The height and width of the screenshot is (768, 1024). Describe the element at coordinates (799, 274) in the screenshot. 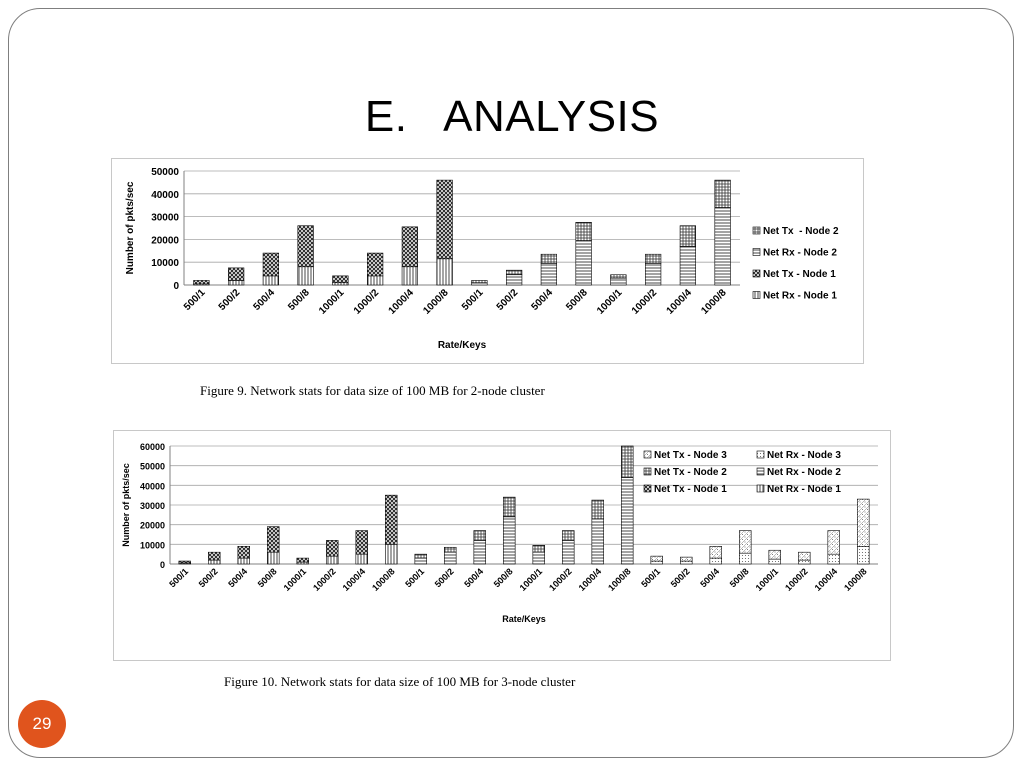

I see `legend-label-net-tx-node-1: Net Tx - Node 1` at that location.